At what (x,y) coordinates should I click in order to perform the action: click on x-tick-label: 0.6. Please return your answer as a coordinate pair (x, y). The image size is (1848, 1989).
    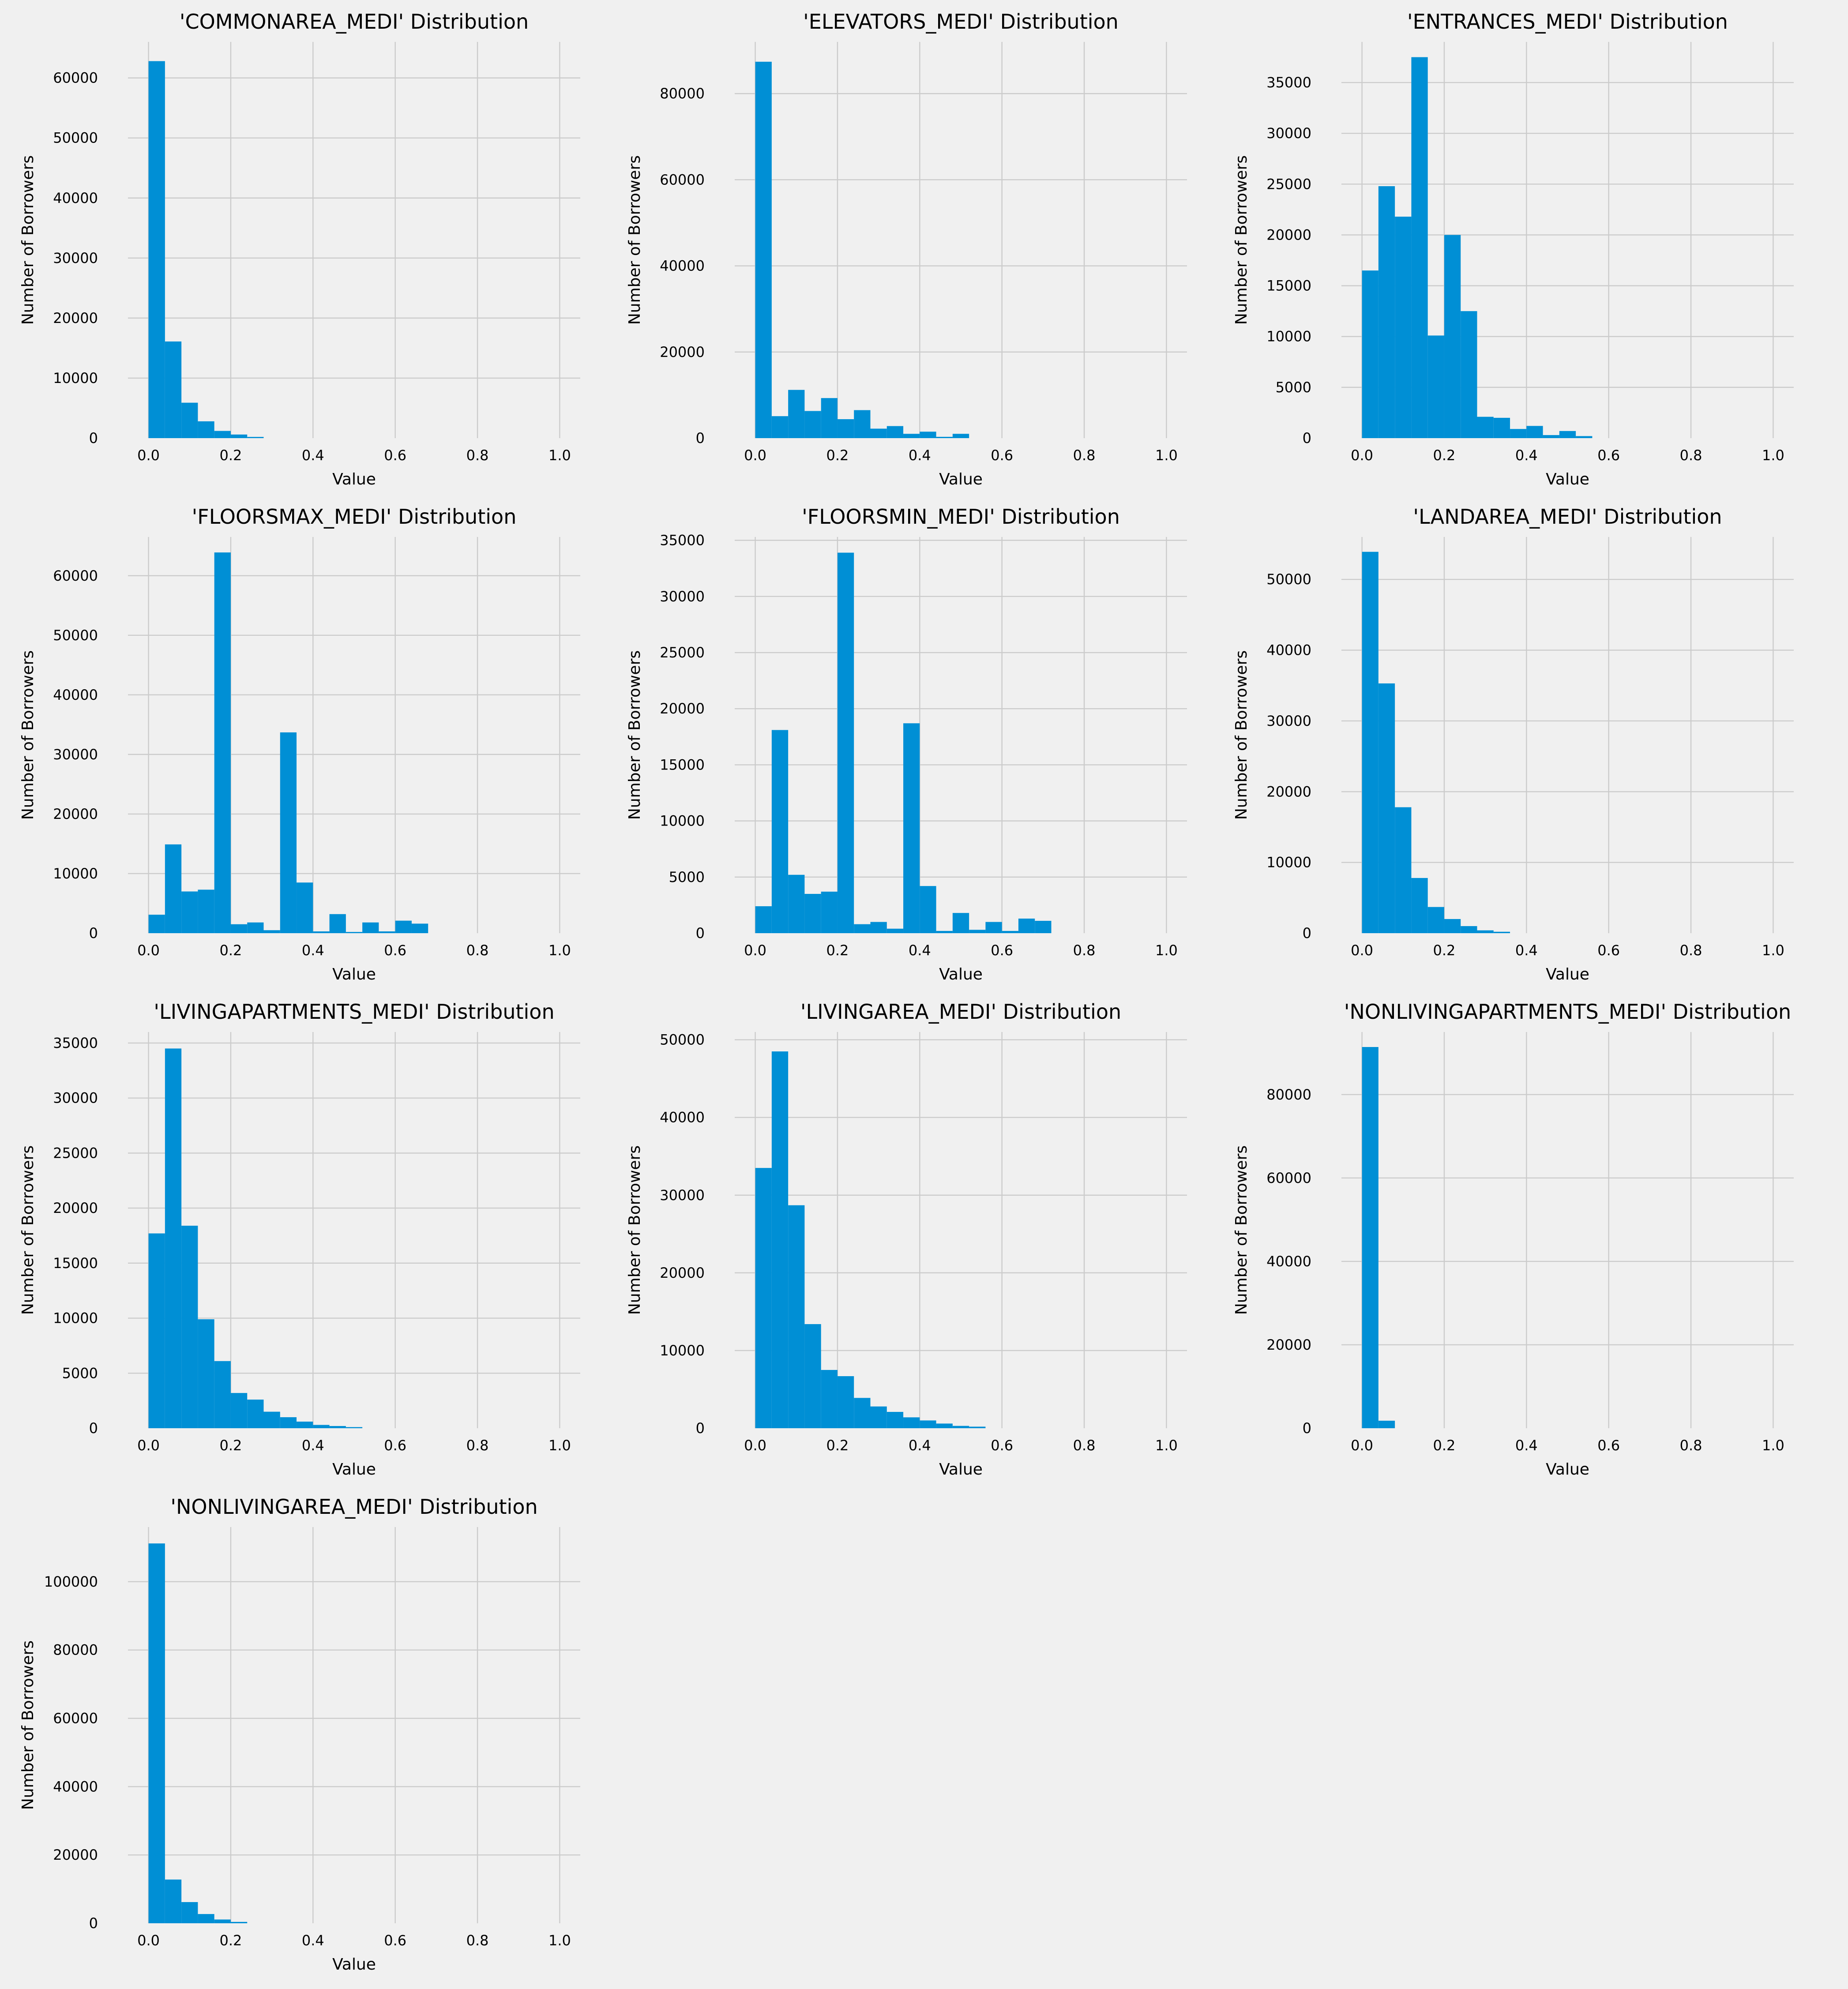
    Looking at the image, I should click on (395, 1445).